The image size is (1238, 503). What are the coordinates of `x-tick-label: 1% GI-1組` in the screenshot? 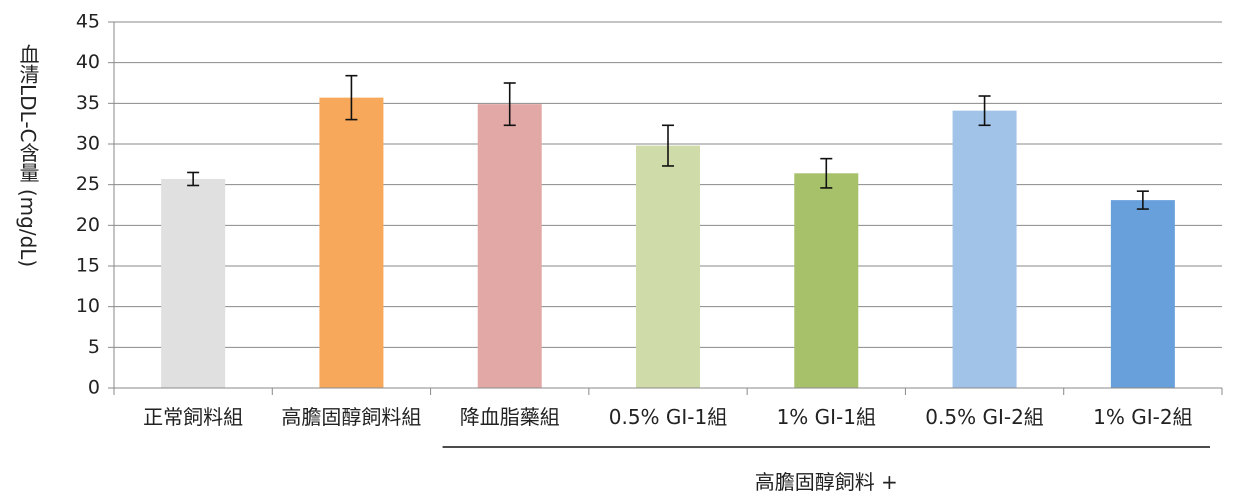 It's located at (826, 417).